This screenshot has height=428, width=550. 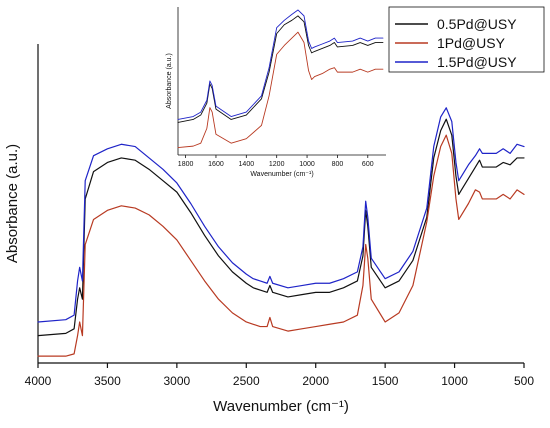 I want to click on main-x-tick-label: 2500, so click(x=246, y=381).